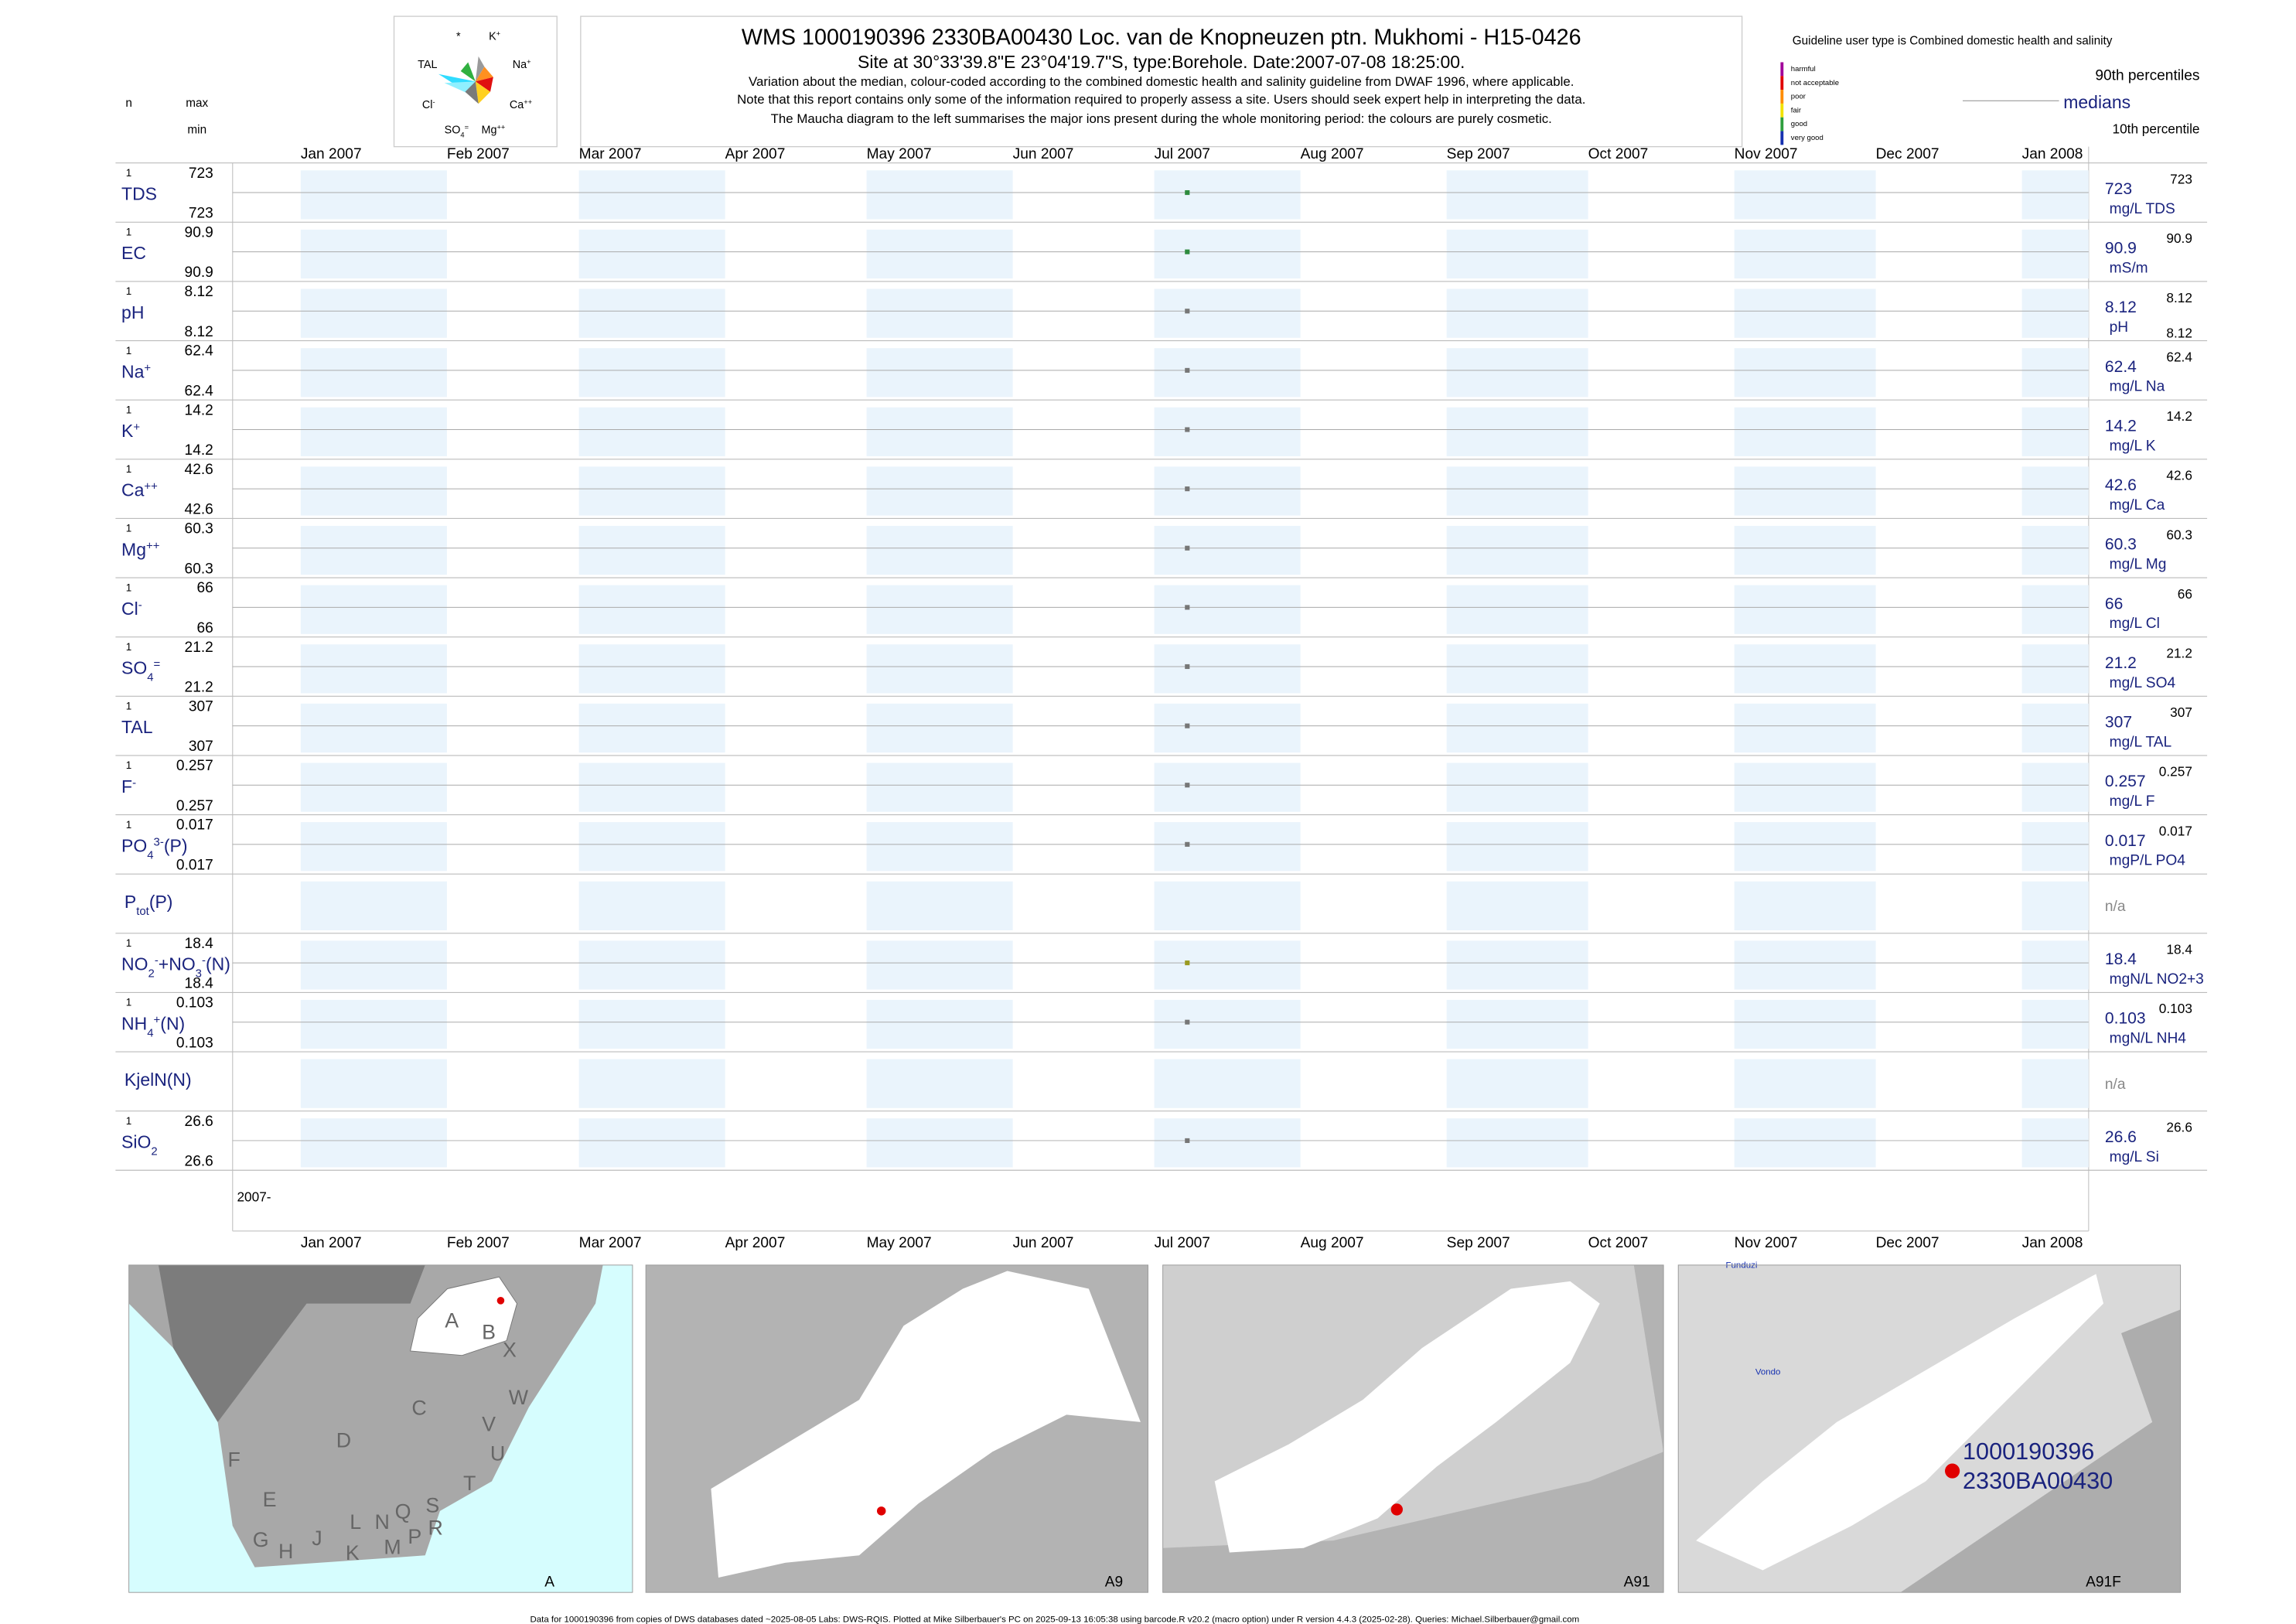 The image size is (2296, 1624). What do you see at coordinates (199, 292) in the screenshot?
I see `max-value: 8.12` at bounding box center [199, 292].